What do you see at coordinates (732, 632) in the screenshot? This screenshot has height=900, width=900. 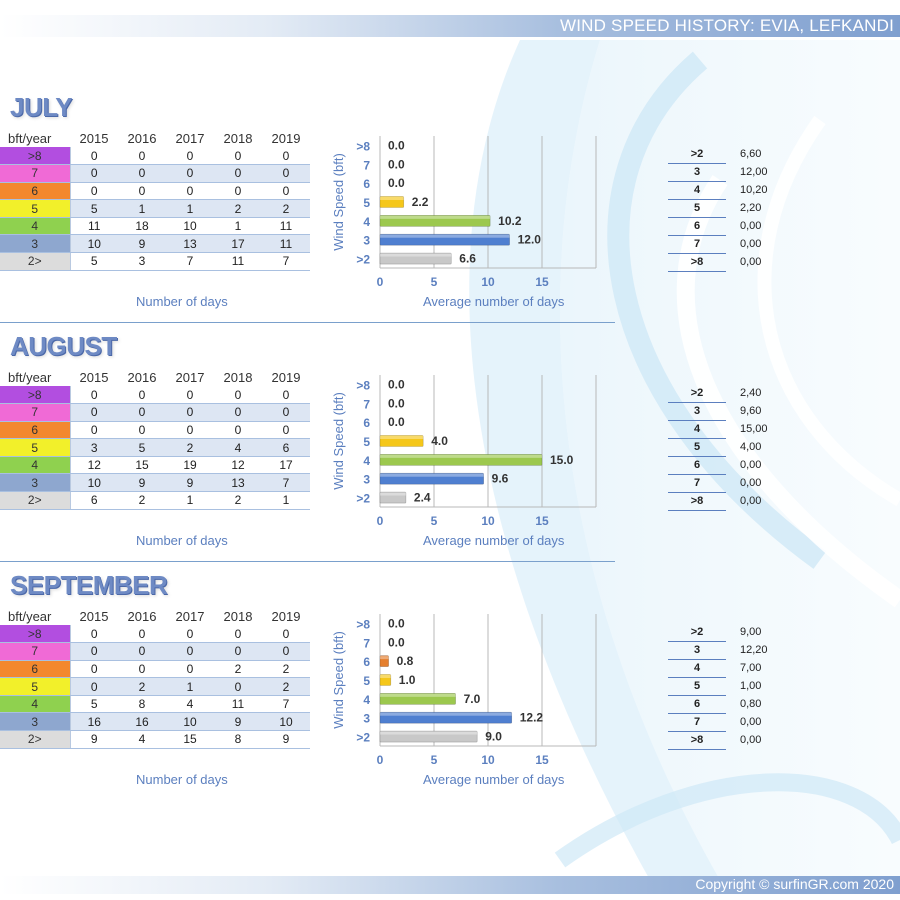 I see `average-row: >2 9,00` at bounding box center [732, 632].